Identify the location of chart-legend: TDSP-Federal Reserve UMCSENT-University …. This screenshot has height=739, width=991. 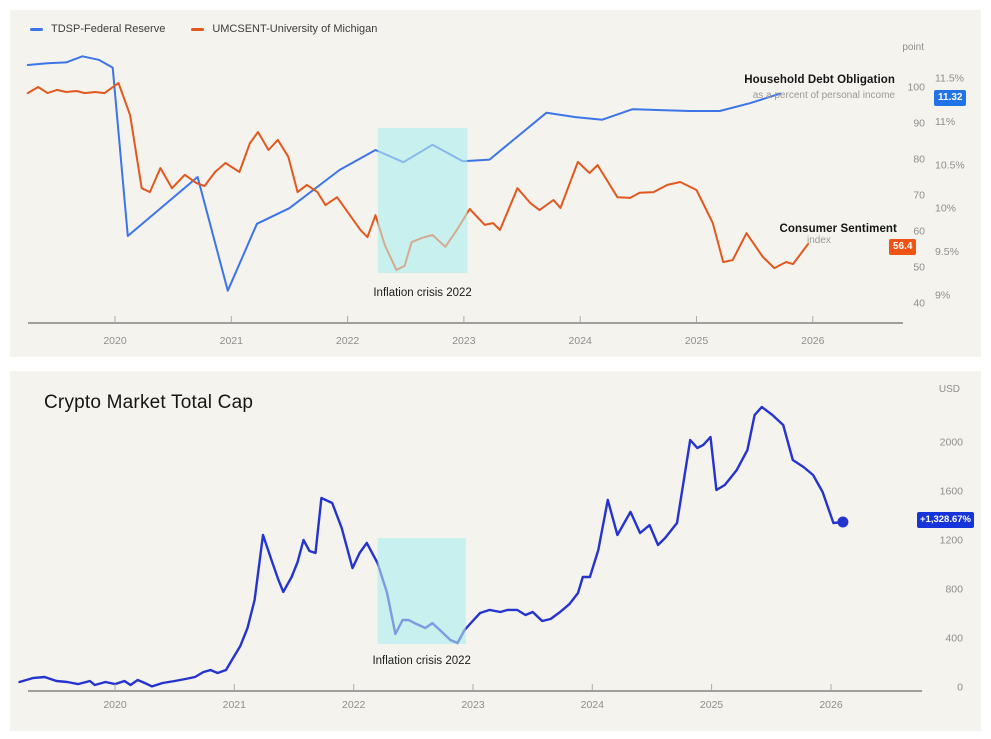
(203, 29).